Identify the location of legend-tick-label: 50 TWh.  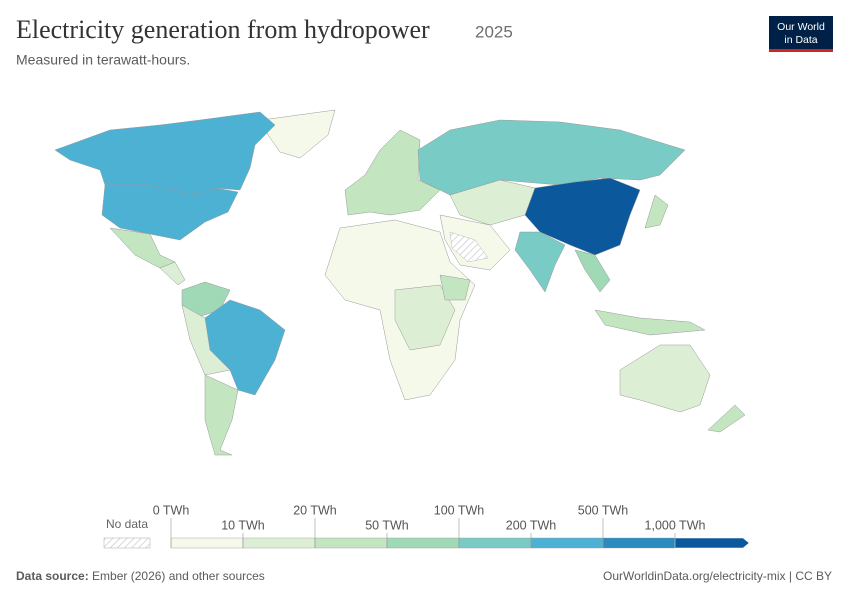
(387, 525).